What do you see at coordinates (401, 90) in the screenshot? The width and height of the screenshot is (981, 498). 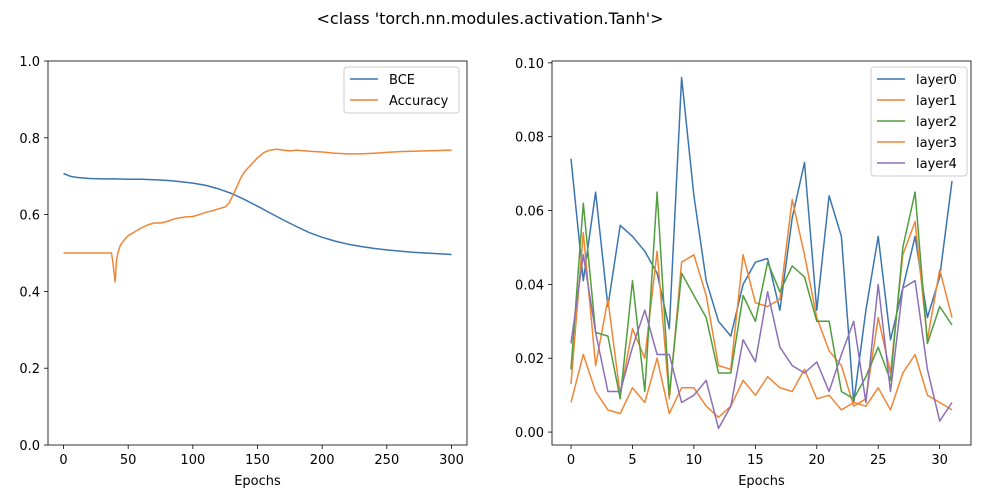 I see `legend: BCE Accuracy` at bounding box center [401, 90].